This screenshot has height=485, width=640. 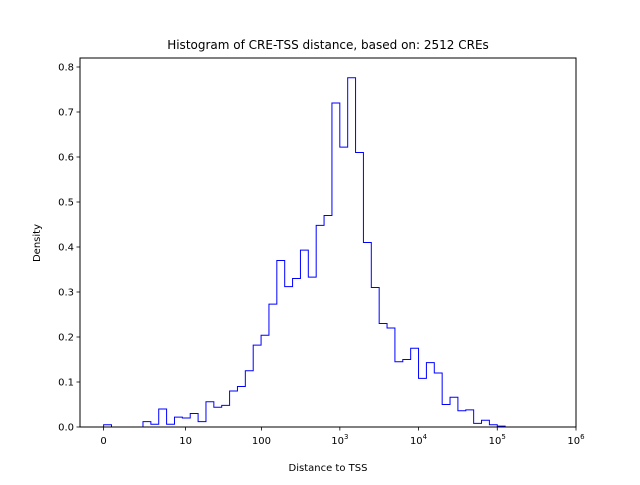 I want to click on y-tick-label: 0.1, so click(x=66, y=383).